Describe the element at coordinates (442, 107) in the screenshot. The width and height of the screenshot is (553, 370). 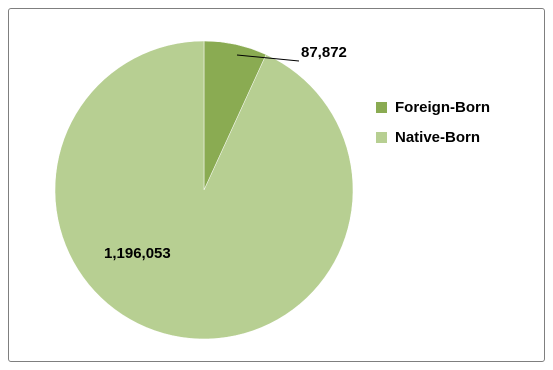
I see `legend-label-foreign-born: Foreign-Born` at that location.